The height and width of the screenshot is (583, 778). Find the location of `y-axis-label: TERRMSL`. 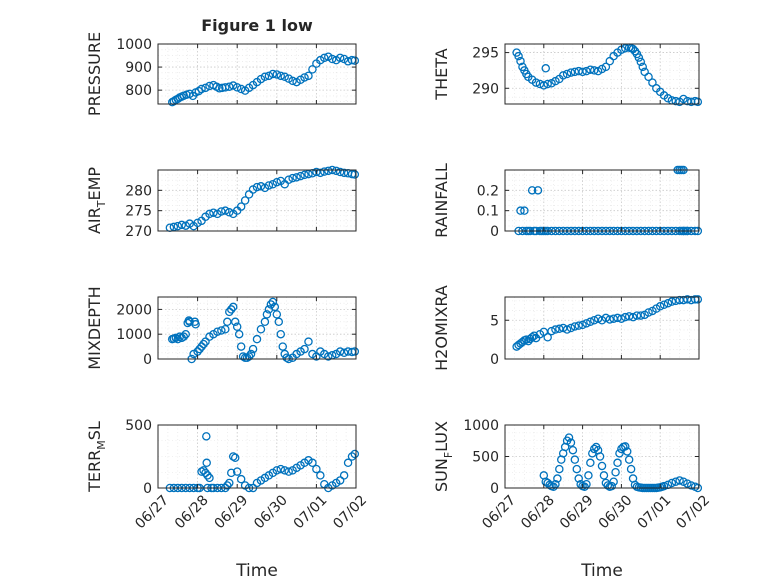

y-axis-label: TERRMSL is located at coordinates (96, 457).